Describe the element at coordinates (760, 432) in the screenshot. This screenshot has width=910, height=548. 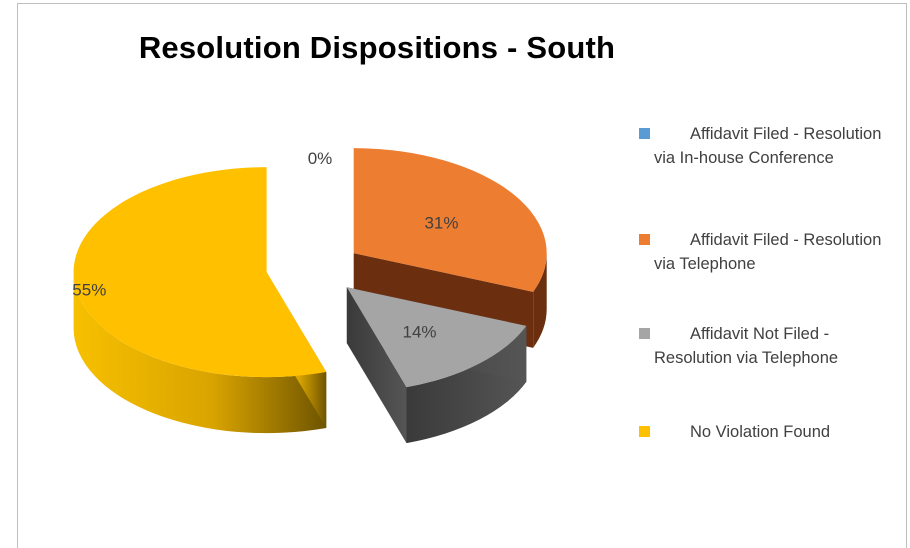
I see `legend-label: No Violation Found` at that location.